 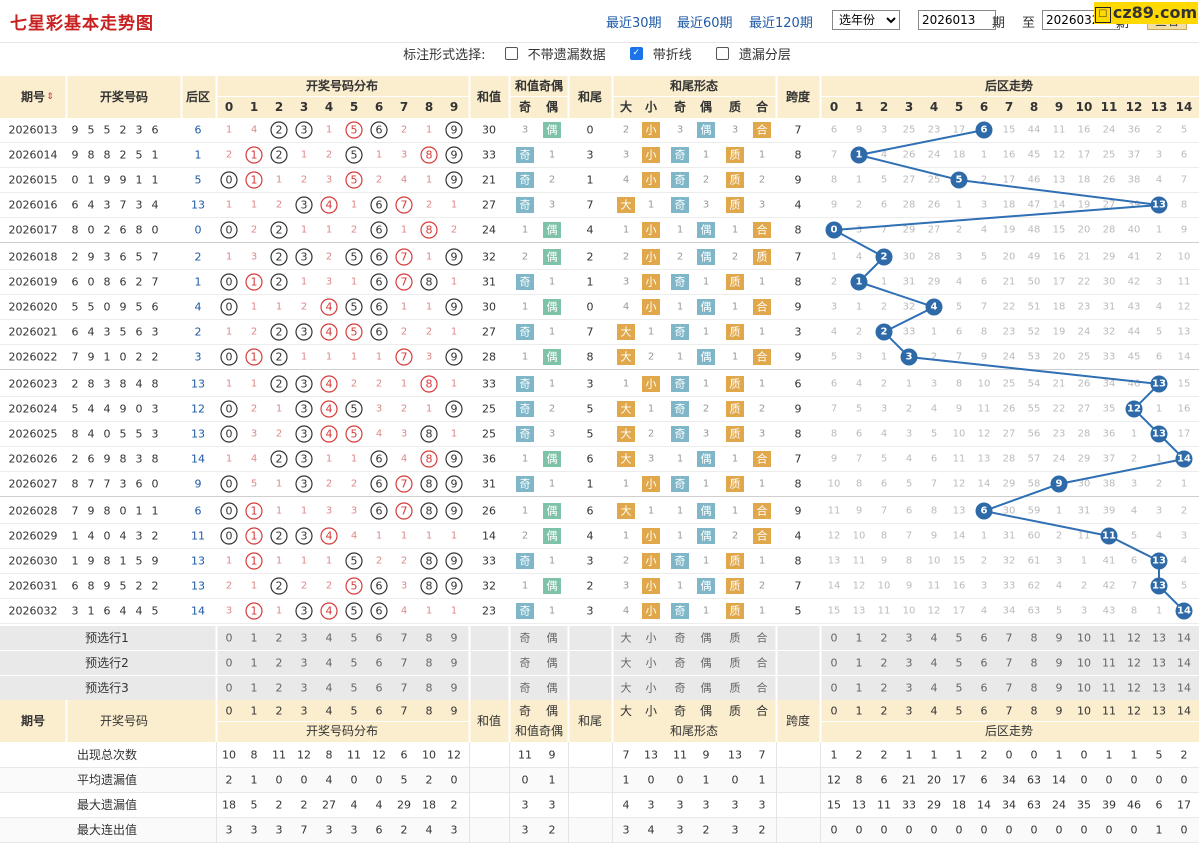 I want to click on omission-value: 10, so click(x=884, y=586).